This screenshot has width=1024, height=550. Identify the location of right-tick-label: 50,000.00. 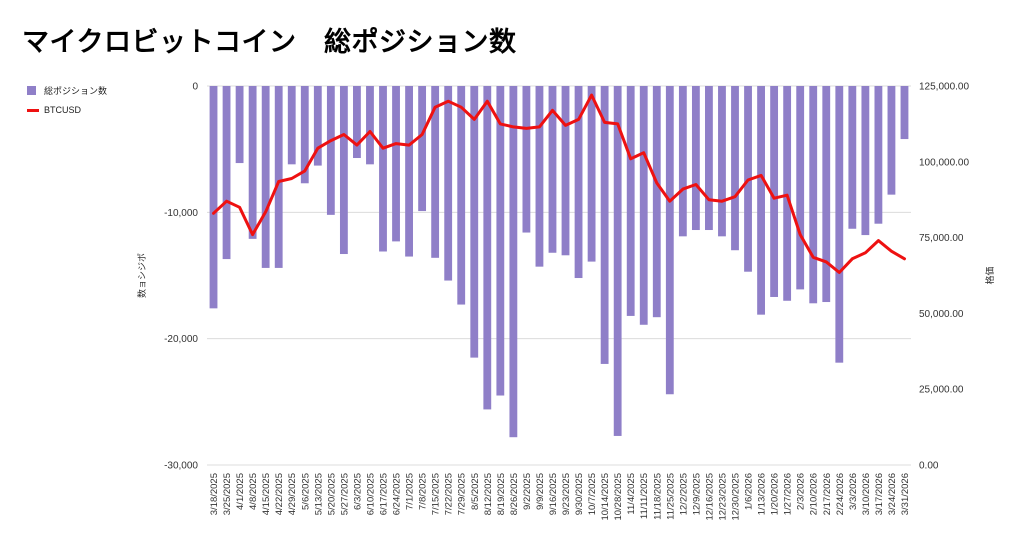
(941, 314).